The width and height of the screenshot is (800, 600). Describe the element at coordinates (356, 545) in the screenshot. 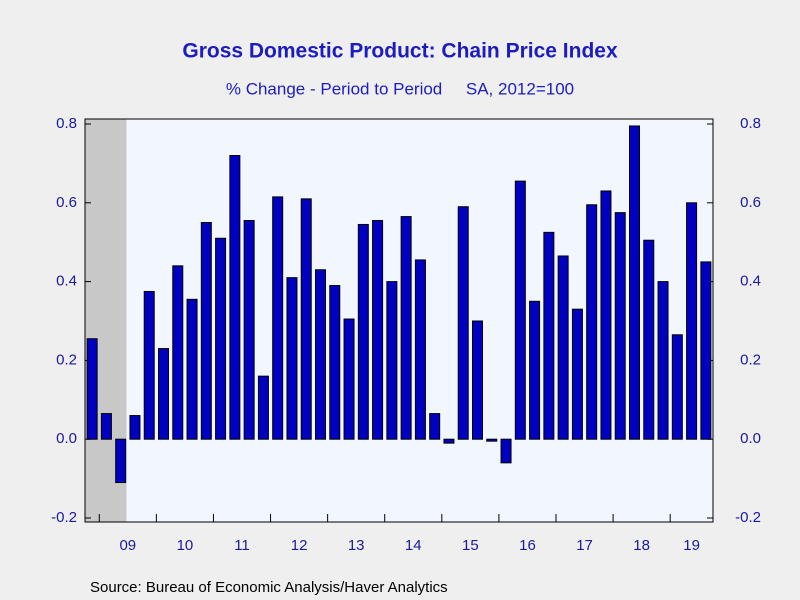

I see `x-tick-label: 13` at that location.